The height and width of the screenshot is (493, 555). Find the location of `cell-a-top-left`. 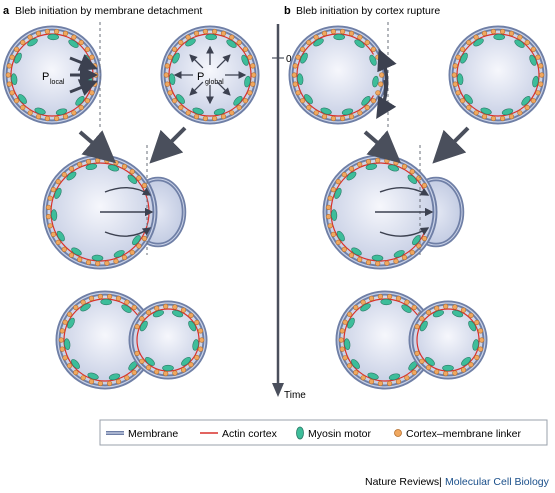

cell-a-top-left is located at coordinates (52, 75).